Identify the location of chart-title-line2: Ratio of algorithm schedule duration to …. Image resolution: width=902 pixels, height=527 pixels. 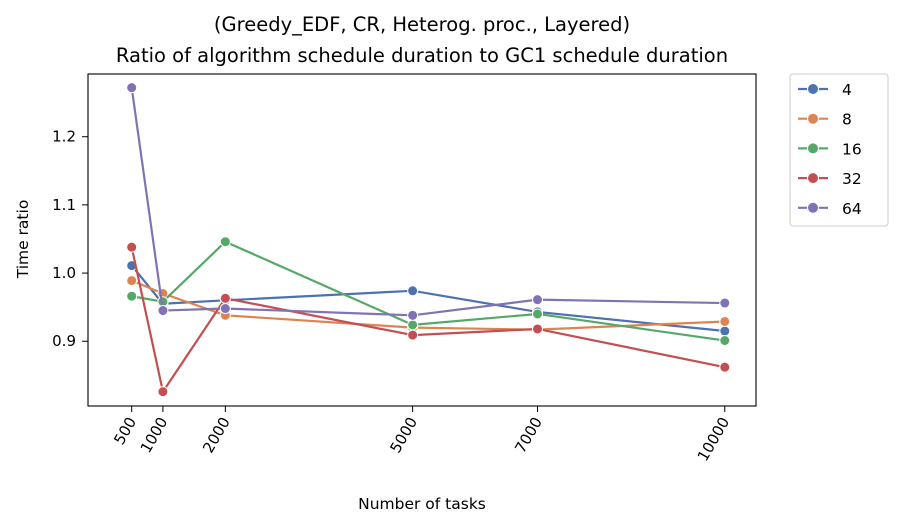
(422, 55).